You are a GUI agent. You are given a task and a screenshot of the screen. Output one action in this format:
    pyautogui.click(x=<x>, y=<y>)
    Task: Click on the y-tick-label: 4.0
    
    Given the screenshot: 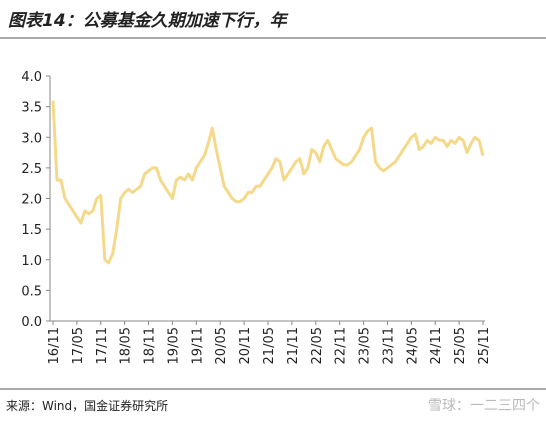 What is the action you would take?
    pyautogui.click(x=31, y=77)
    